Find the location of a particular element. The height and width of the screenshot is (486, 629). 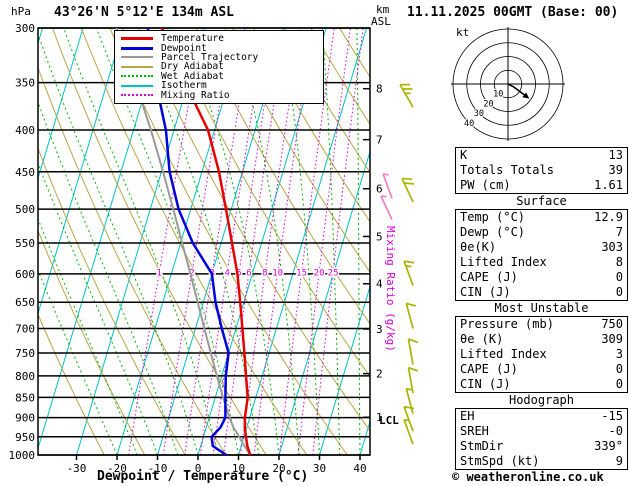

svg-text: 650 is located at coordinates (25, 302).